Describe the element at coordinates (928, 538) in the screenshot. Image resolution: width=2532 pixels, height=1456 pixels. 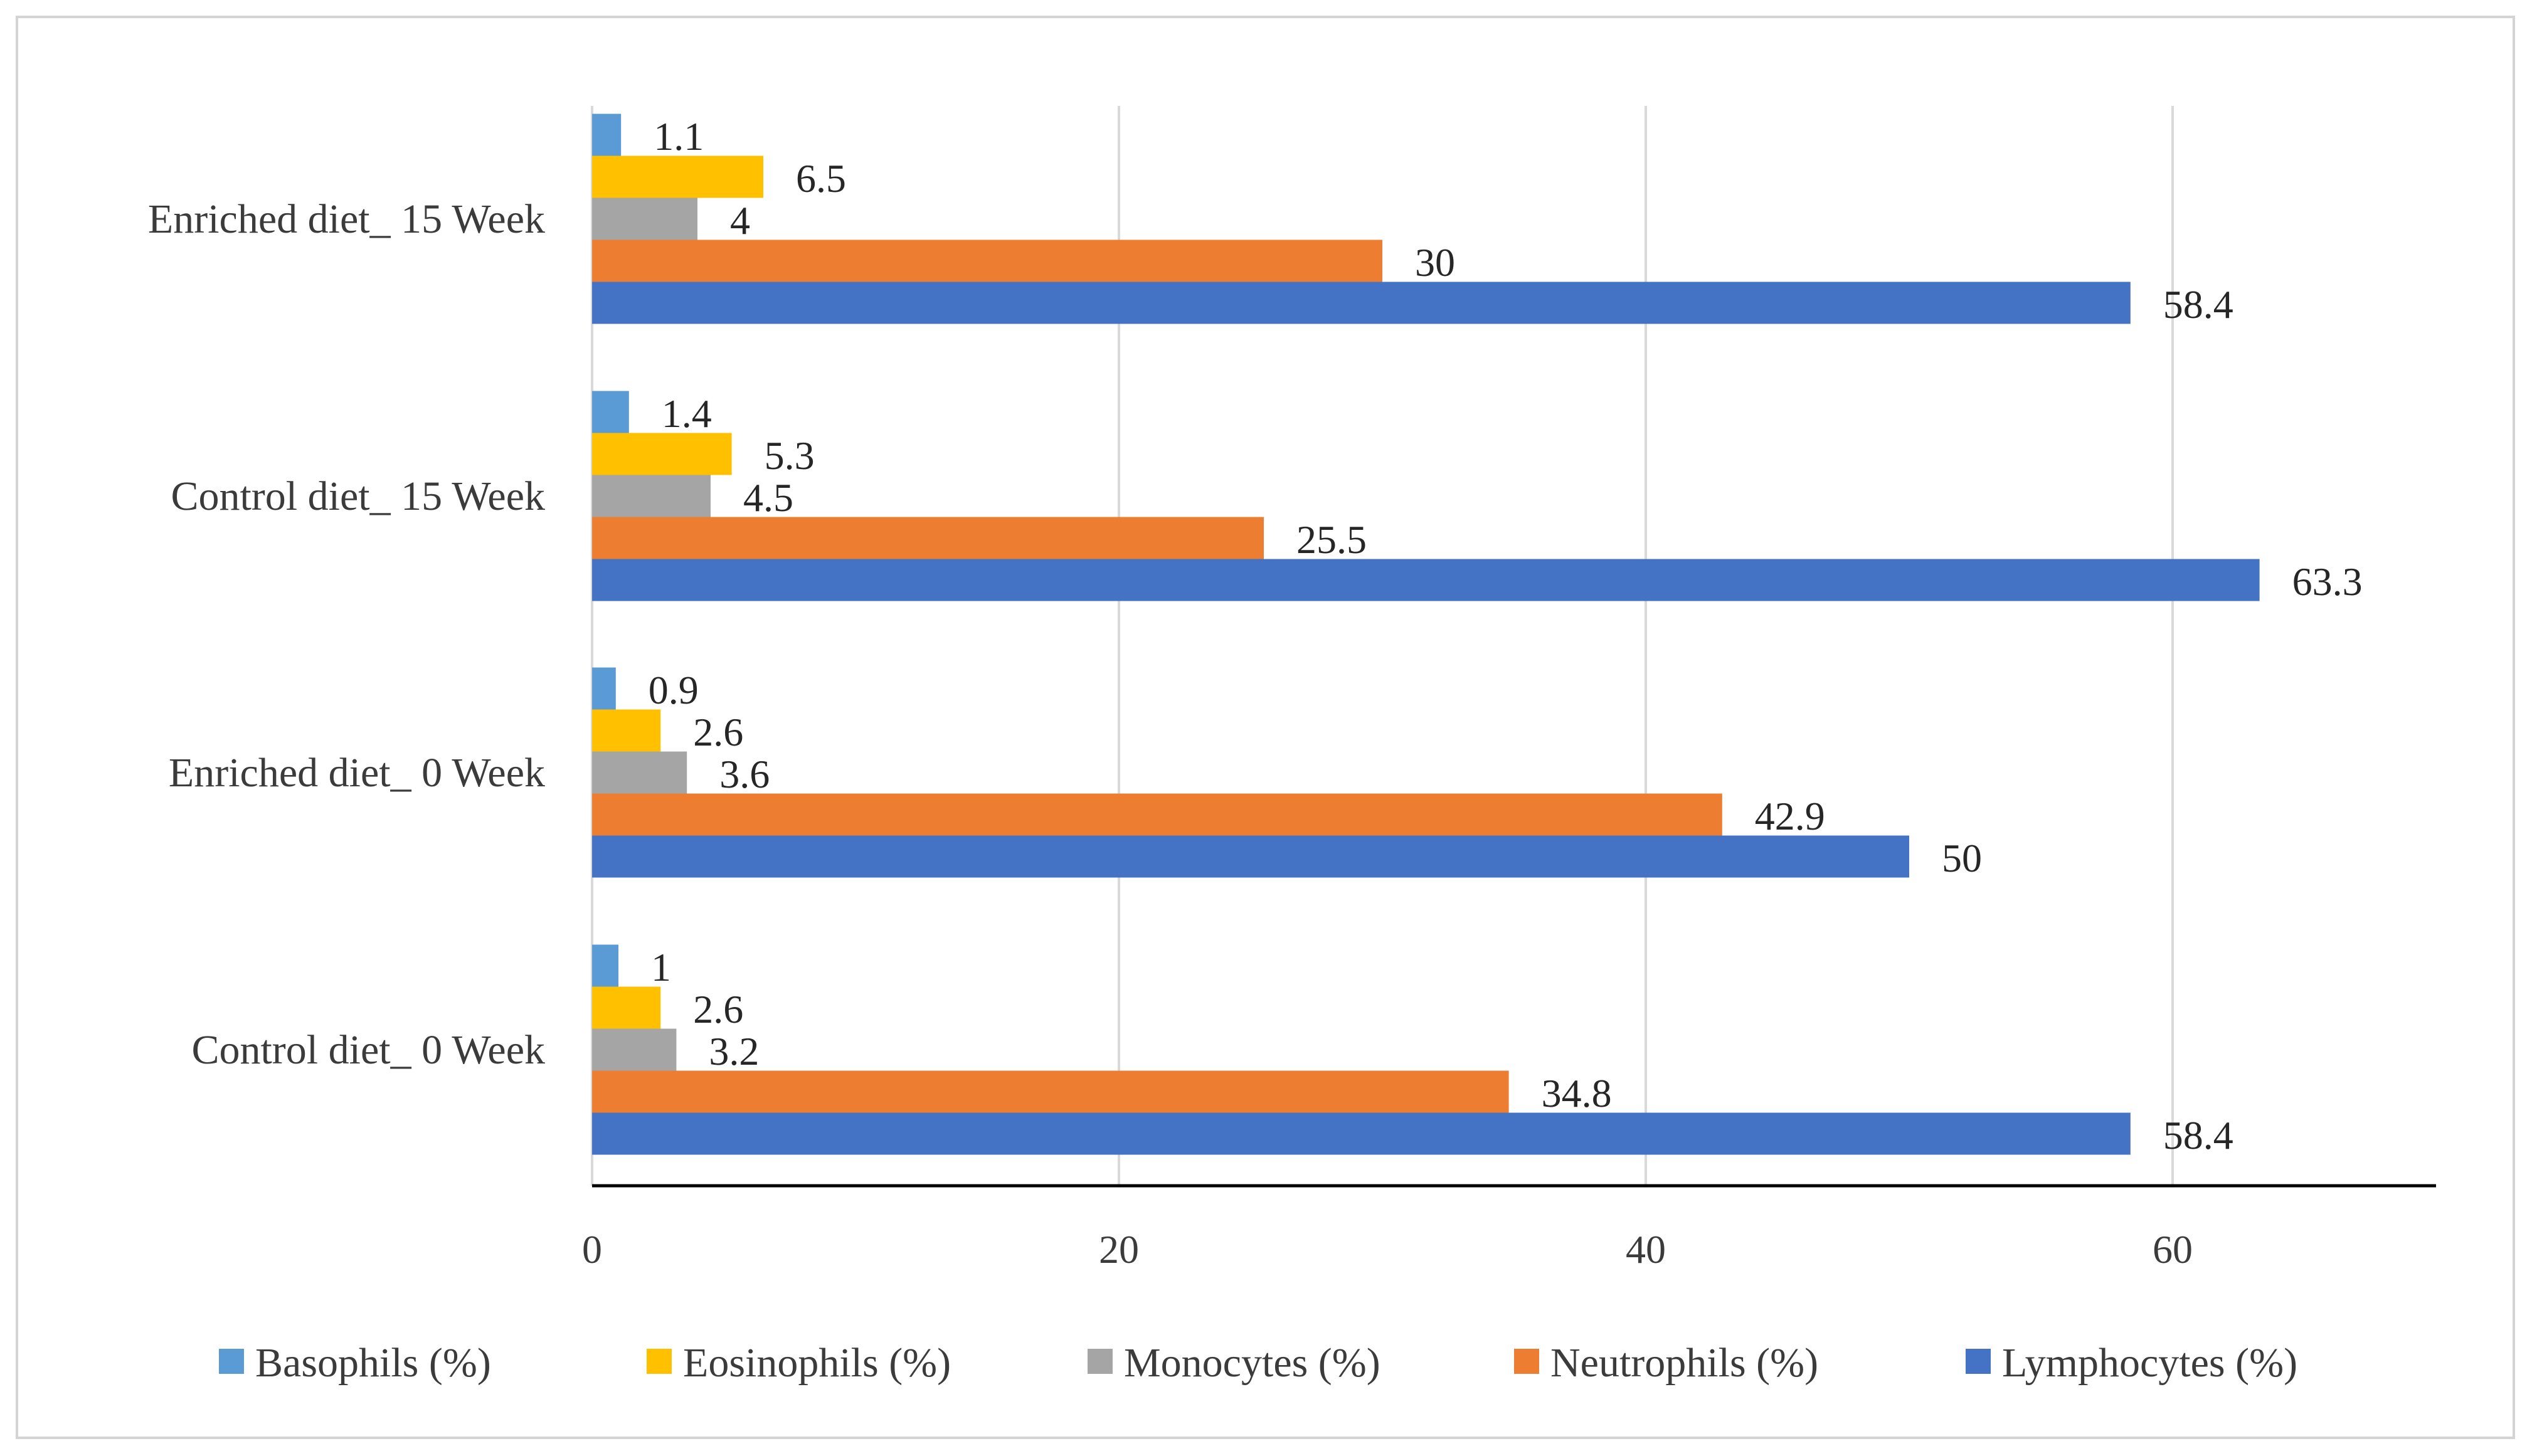
I see `bar-neutrophils-control-diet-15-week` at that location.